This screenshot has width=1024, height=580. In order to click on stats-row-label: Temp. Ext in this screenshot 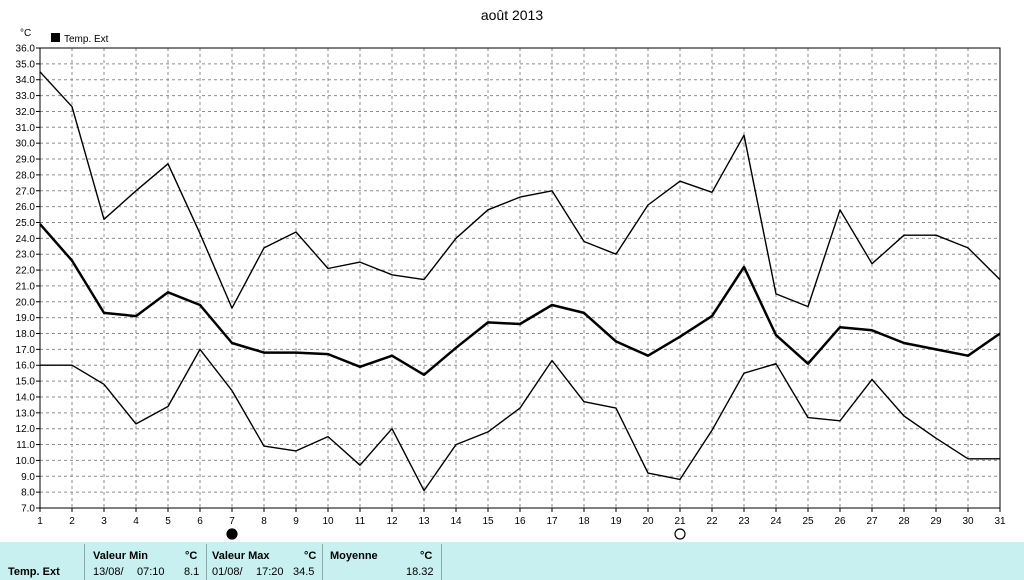, I will do `click(34, 572)`.